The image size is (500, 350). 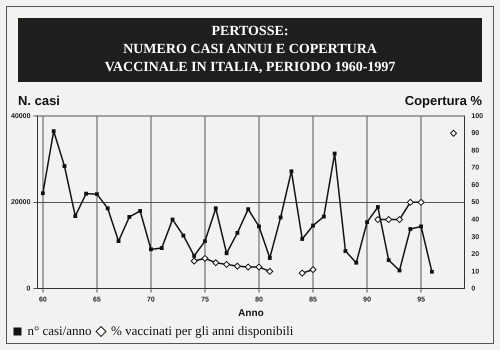 I want to click on y-axis-title: N. casi, so click(x=39, y=100).